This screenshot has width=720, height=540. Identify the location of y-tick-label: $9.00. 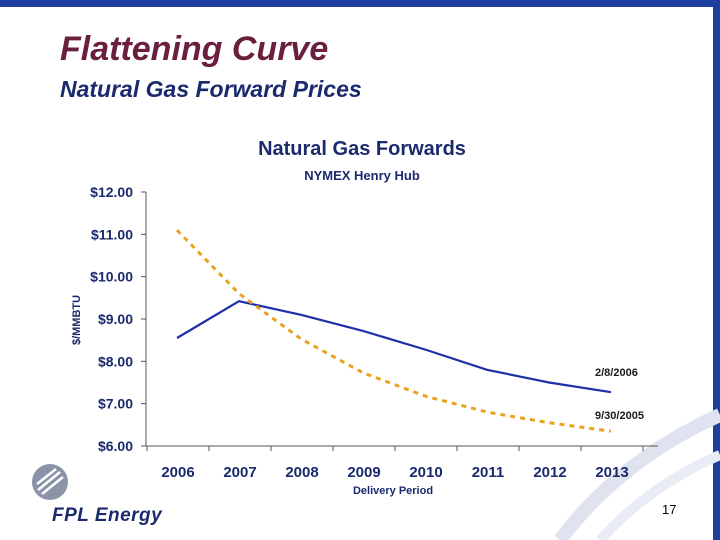
(115, 319).